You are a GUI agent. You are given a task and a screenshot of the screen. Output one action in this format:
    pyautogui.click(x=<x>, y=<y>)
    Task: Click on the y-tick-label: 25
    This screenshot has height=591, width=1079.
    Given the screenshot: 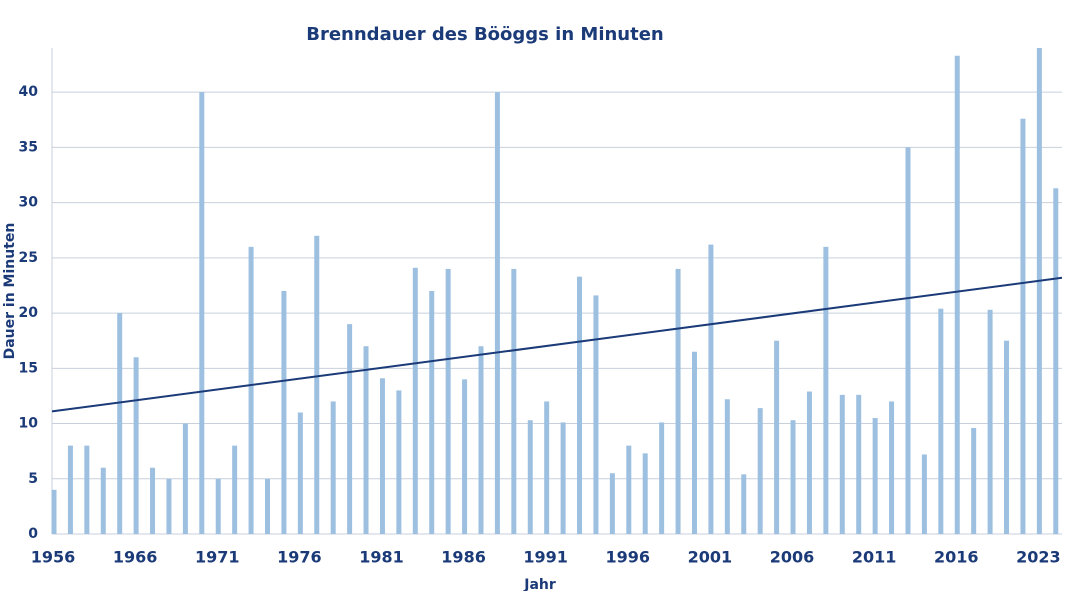 What is the action you would take?
    pyautogui.click(x=28, y=258)
    